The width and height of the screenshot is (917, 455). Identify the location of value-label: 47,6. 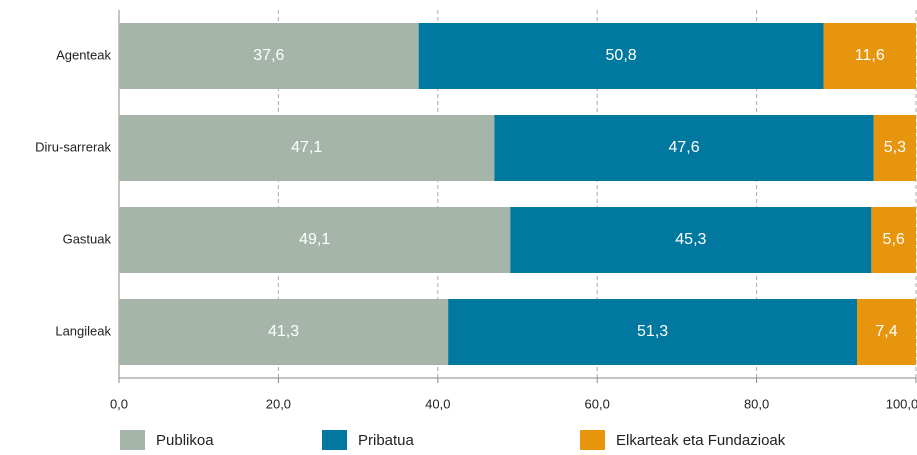
(684, 147).